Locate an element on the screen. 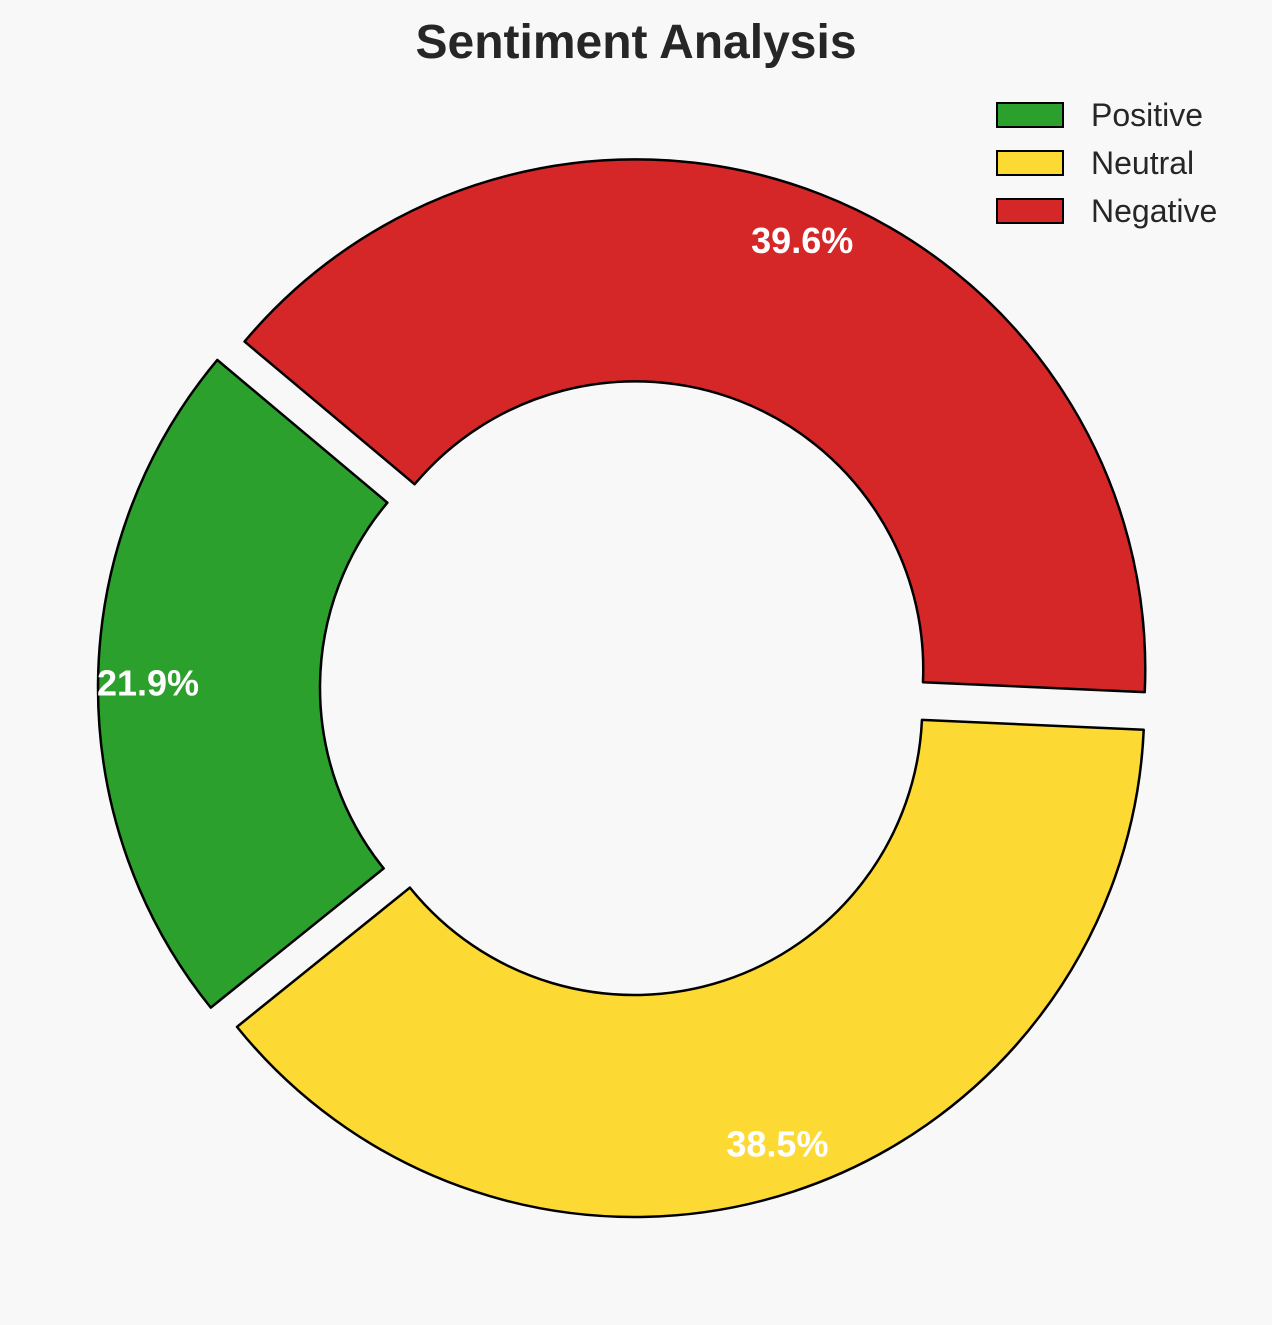  legend-item-positive: Positive is located at coordinates (1099, 115).